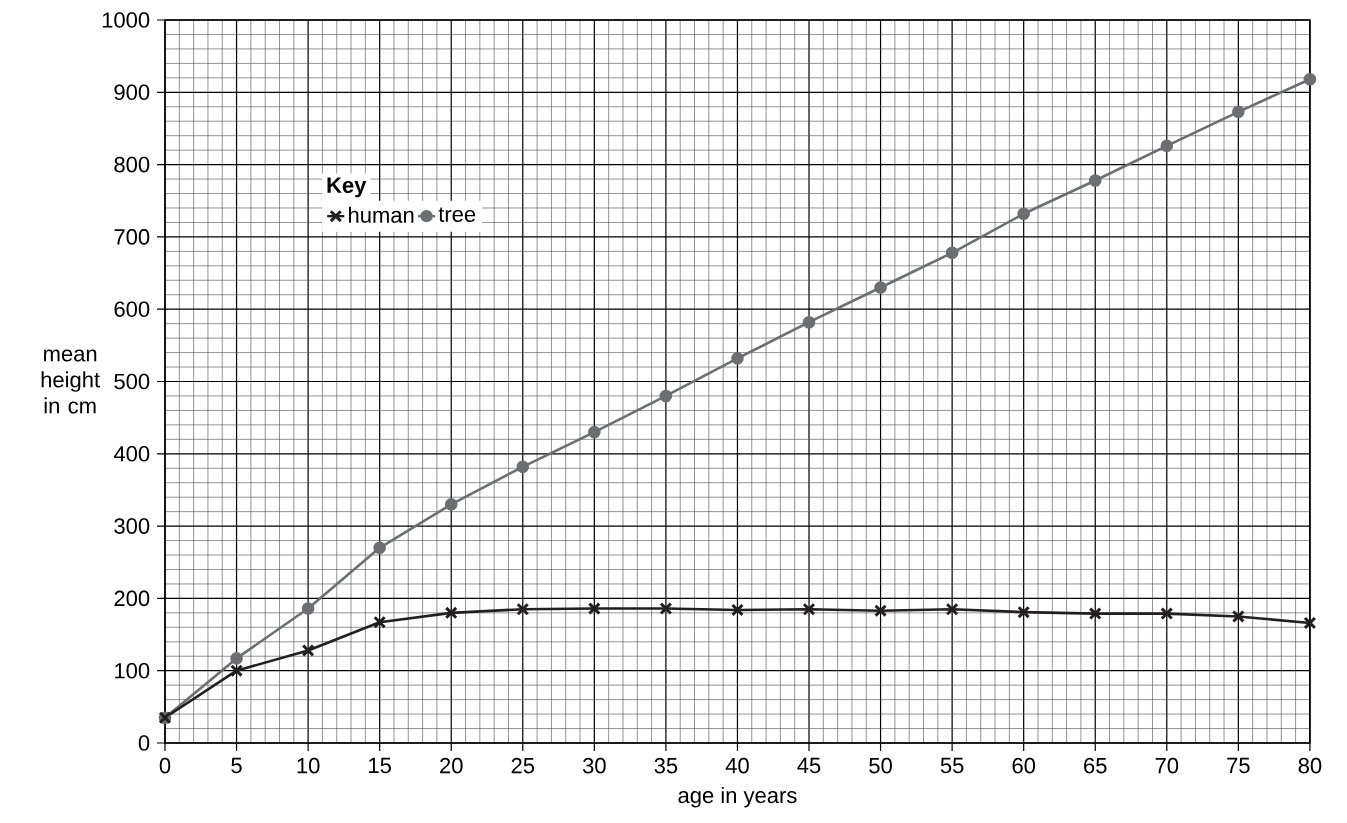 This screenshot has height=823, width=1347. I want to click on x-tick-label: 5, so click(236, 765).